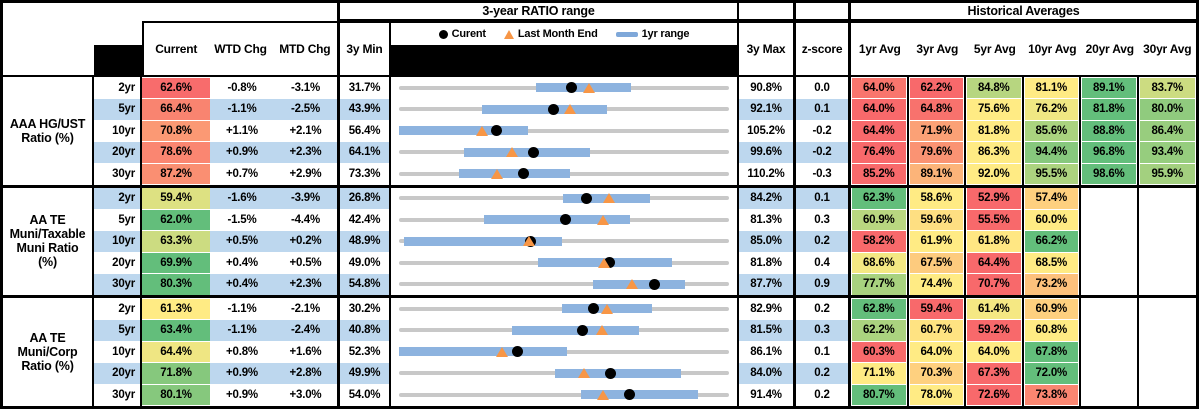 This screenshot has width=1199, height=409. What do you see at coordinates (994, 241) in the screenshot?
I see `avg-value: 61.8%` at bounding box center [994, 241].